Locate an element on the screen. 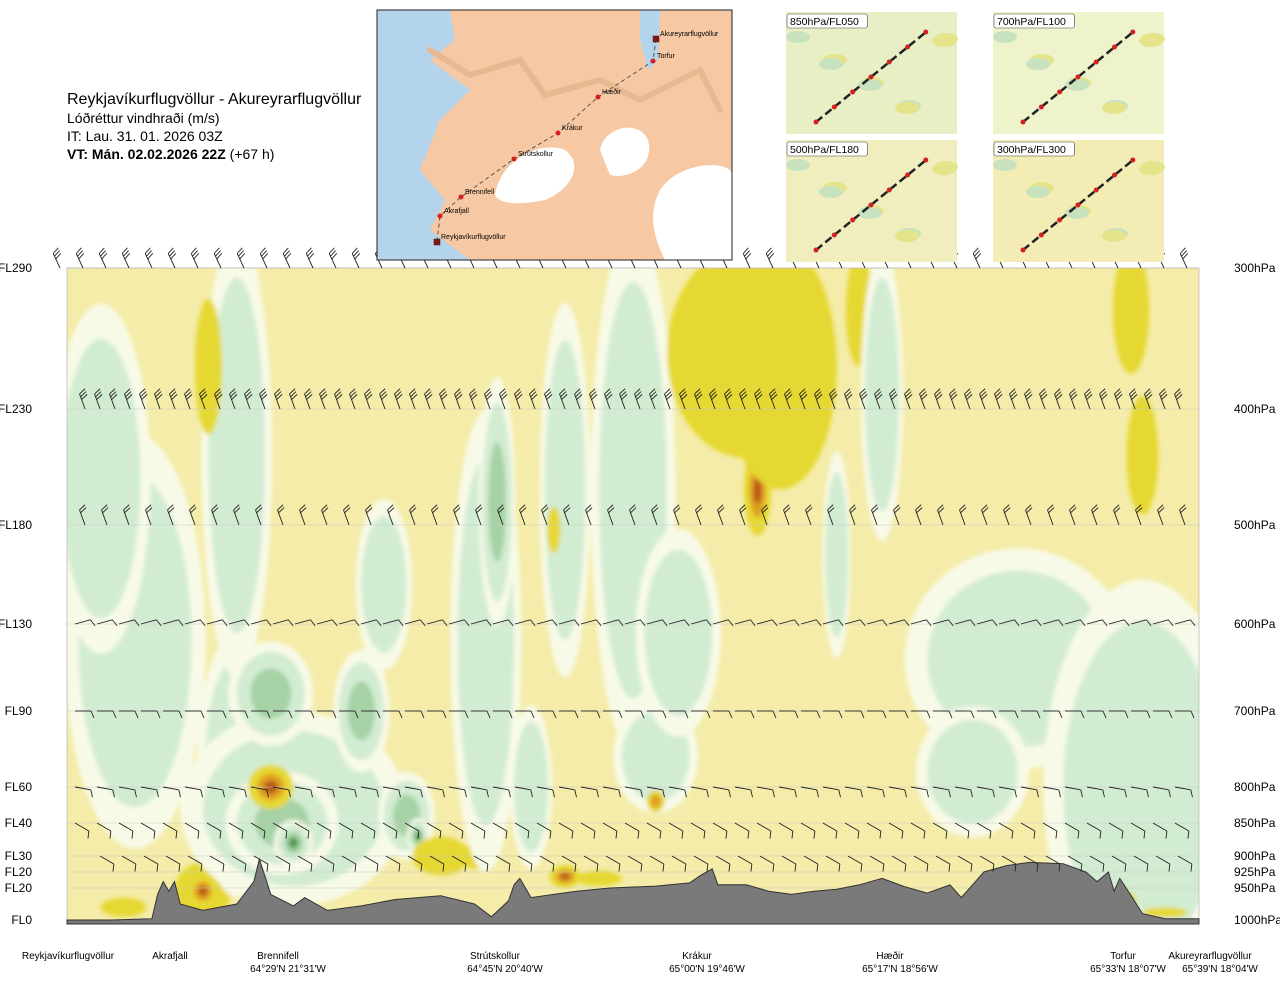 This screenshot has height=981, width=1280. terrain-profile is located at coordinates (633, 891).